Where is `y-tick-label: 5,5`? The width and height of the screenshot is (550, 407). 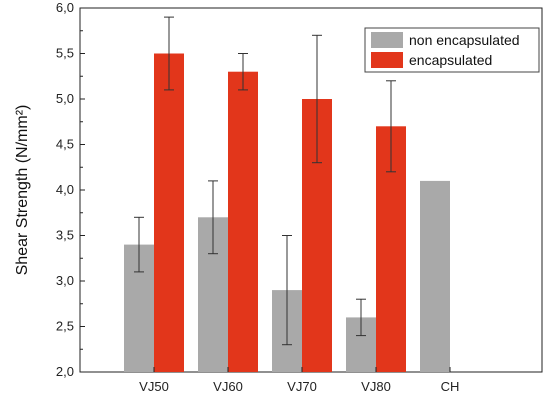
y-tick-label: 5,5 is located at coordinates (65, 53).